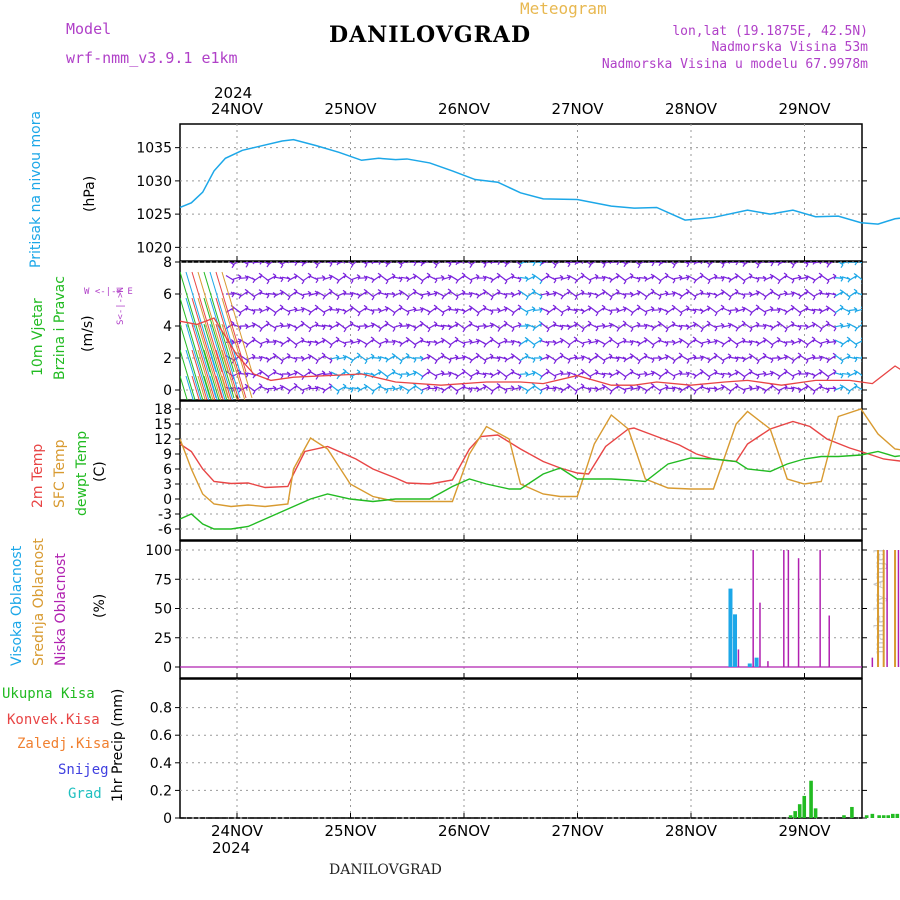  What do you see at coordinates (231, 848) in the screenshot?
I see `year-bottom: 2024` at bounding box center [231, 848].